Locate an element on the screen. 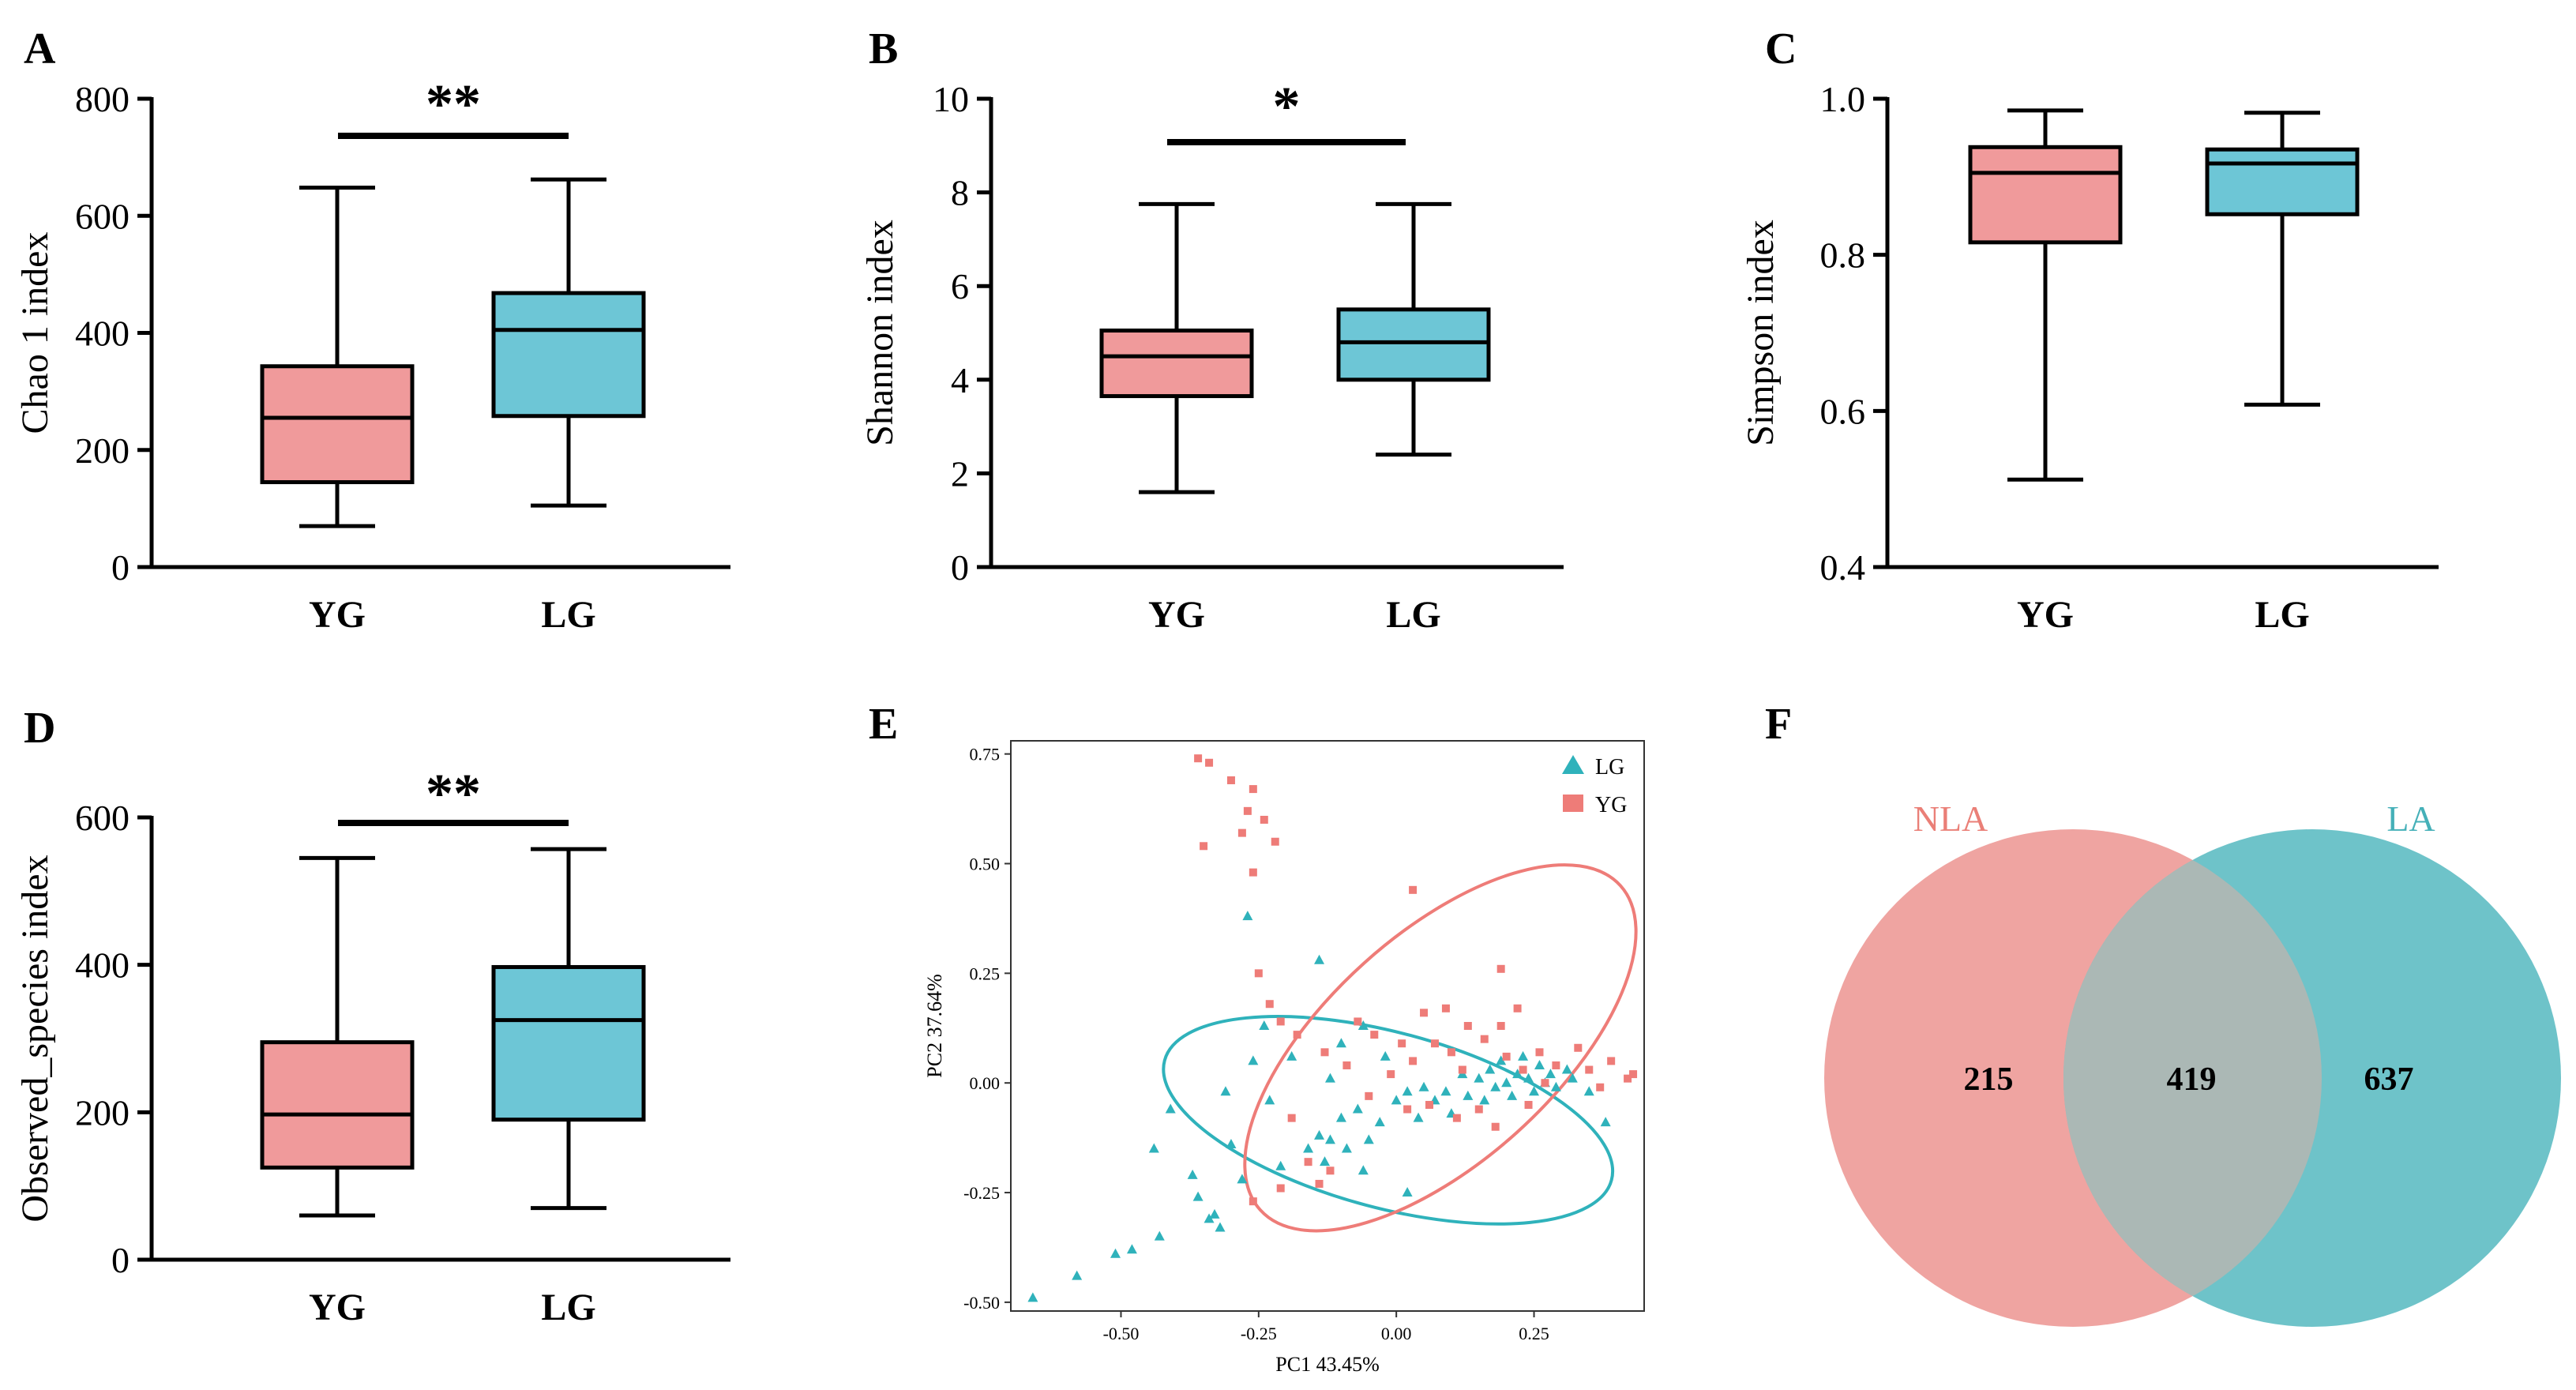  series-yg is located at coordinates (1416, 980).